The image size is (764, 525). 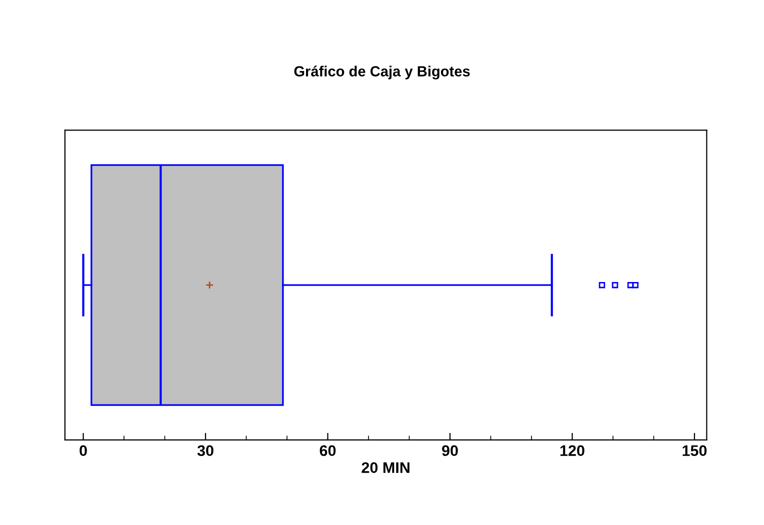 What do you see at coordinates (694, 450) in the screenshot?
I see `x-tick-label: 150` at bounding box center [694, 450].